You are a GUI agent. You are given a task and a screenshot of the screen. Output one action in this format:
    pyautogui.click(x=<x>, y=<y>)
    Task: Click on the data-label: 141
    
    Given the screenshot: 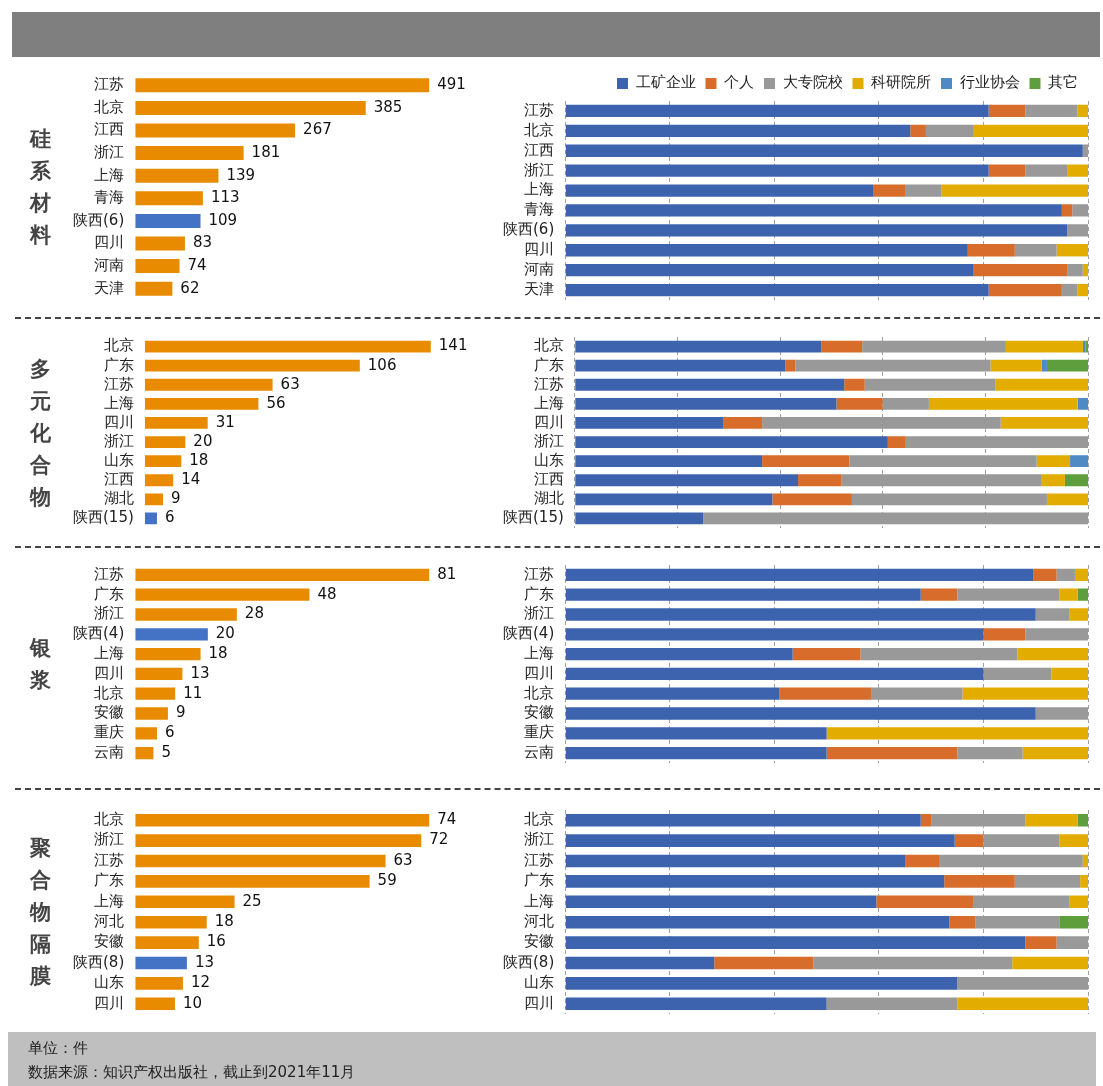 What is the action you would take?
    pyautogui.click(x=453, y=345)
    